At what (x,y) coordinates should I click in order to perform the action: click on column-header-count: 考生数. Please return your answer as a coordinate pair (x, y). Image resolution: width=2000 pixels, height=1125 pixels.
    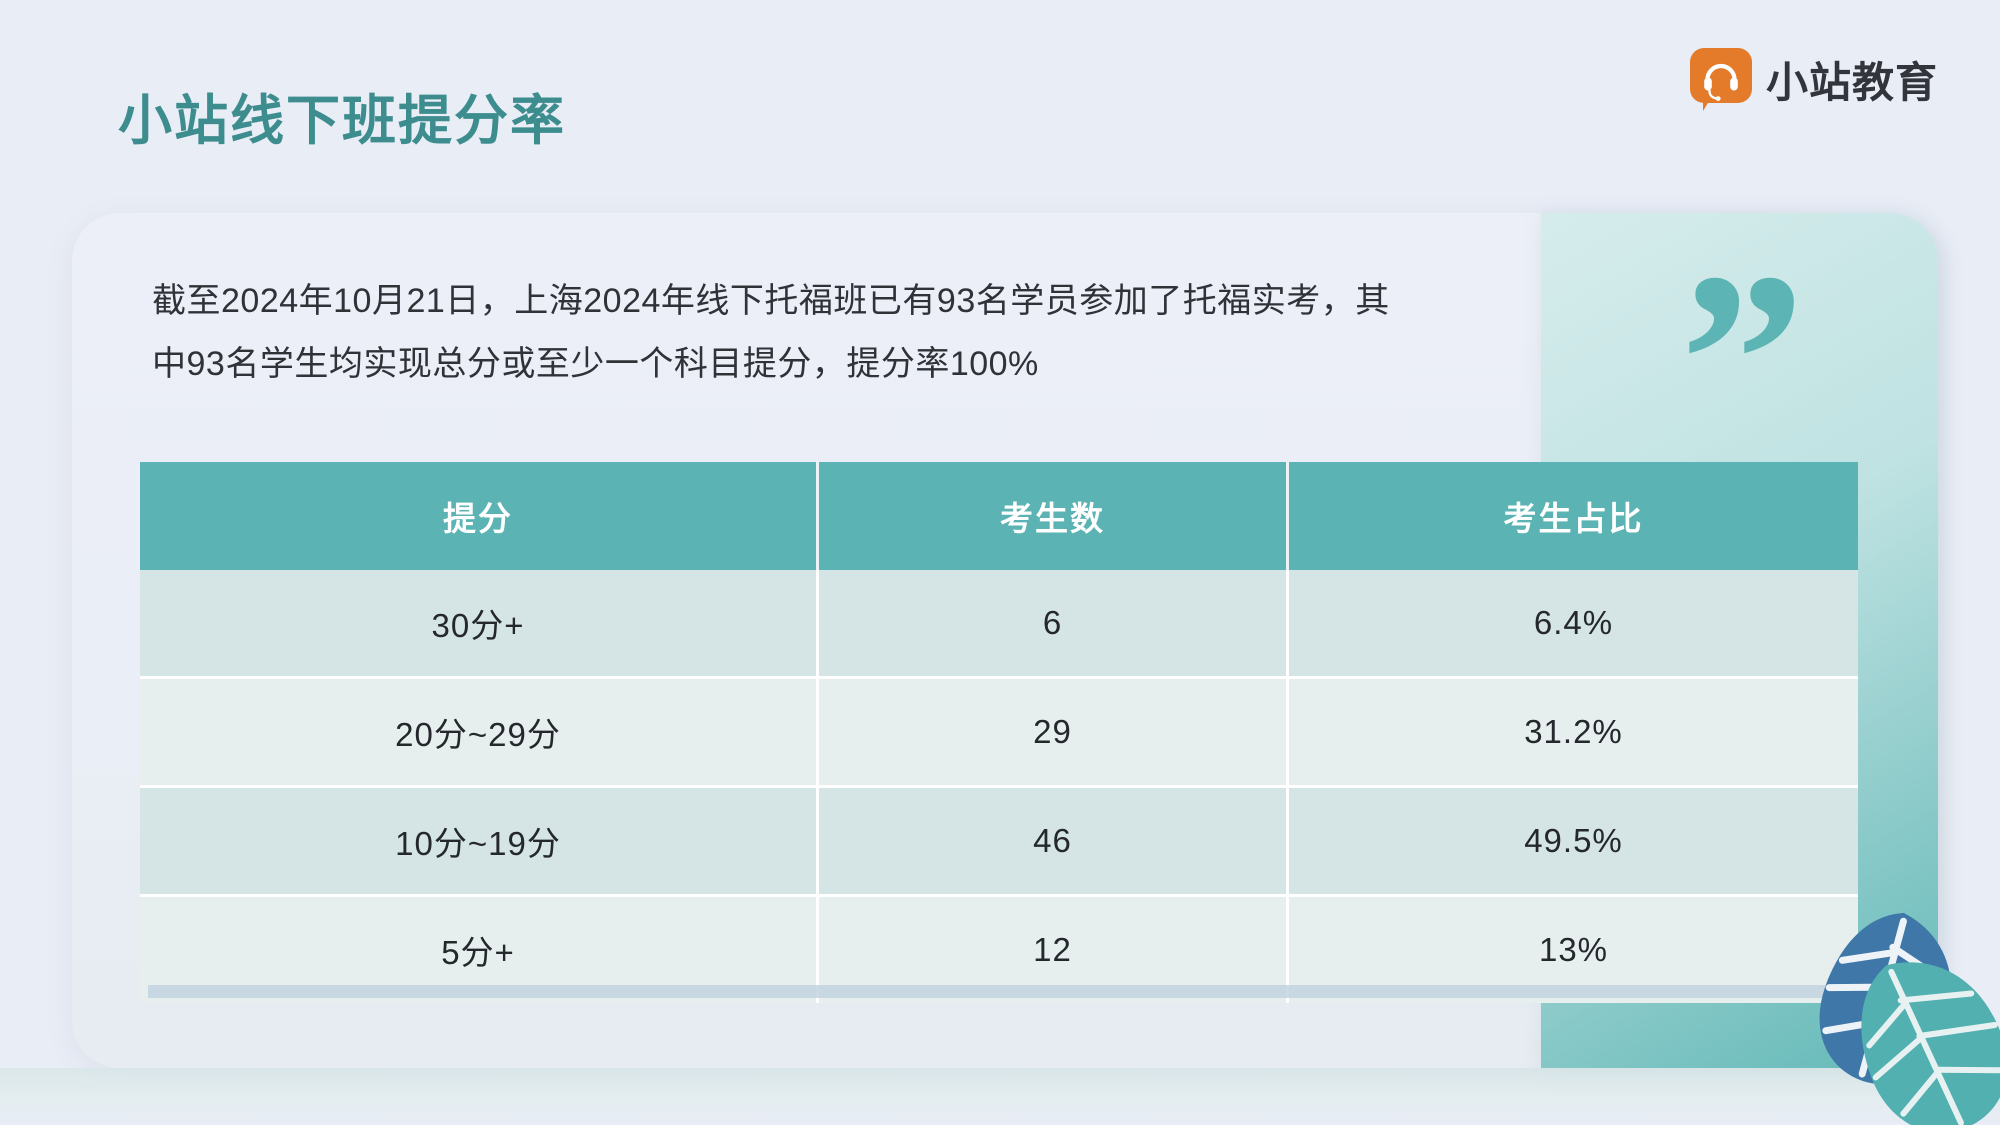
    Looking at the image, I should click on (1054, 516).